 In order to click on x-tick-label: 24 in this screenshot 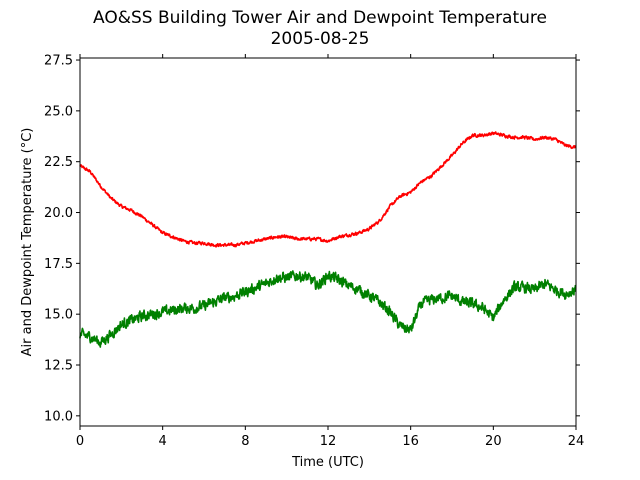, I will do `click(576, 441)`.